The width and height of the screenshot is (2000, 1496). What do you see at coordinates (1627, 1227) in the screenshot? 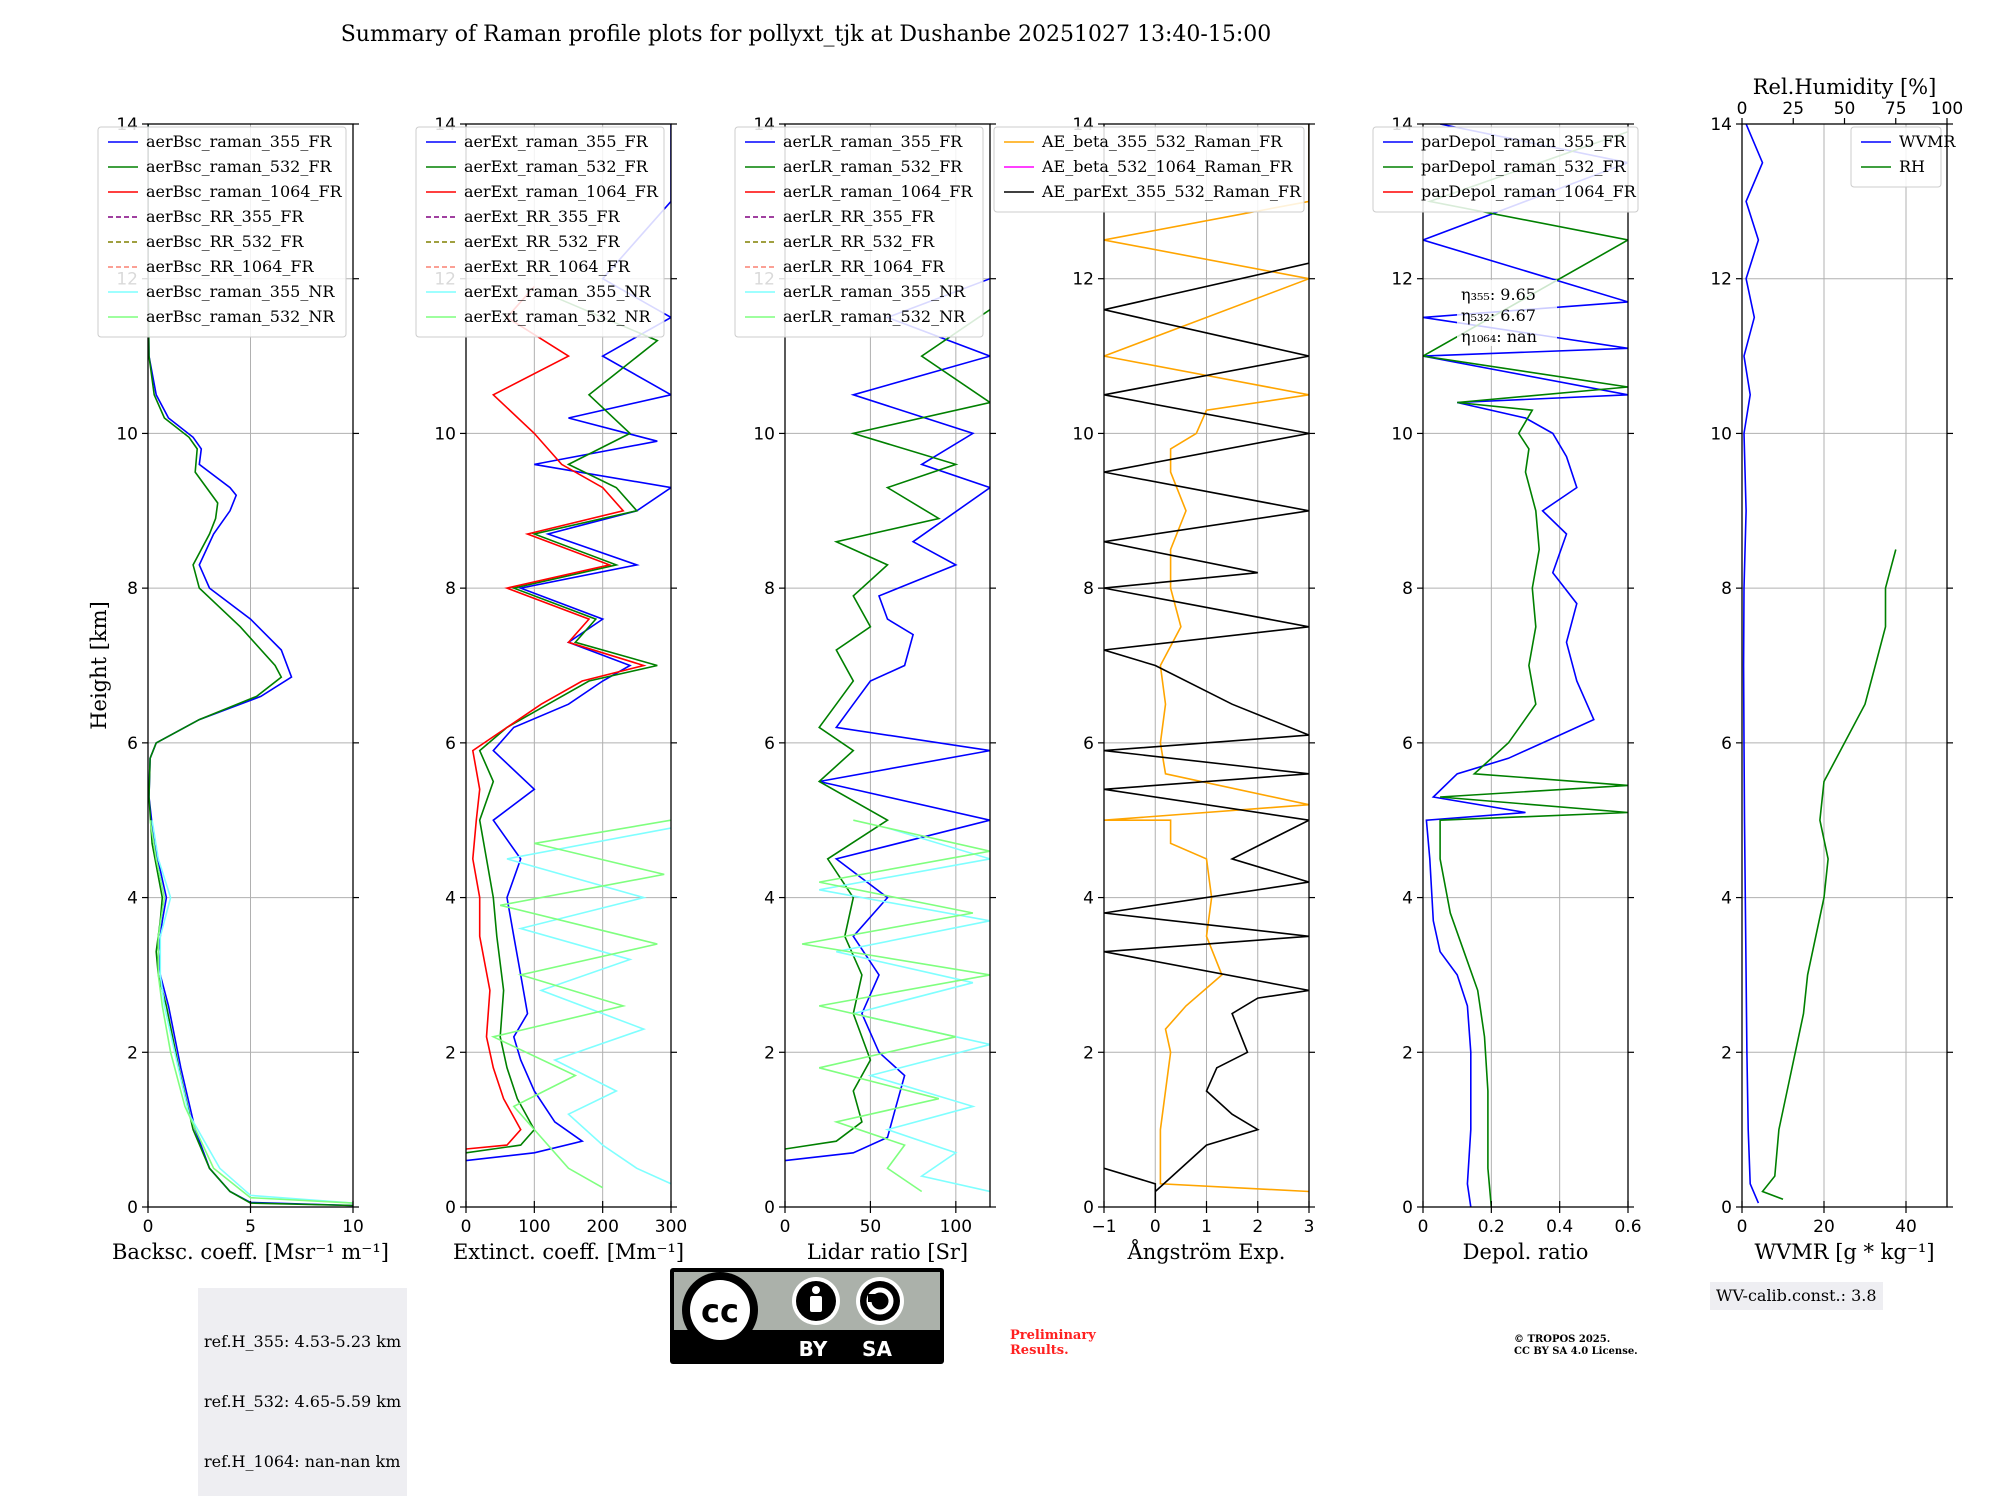
I see `x-tick-label: 0.6` at bounding box center [1627, 1227].